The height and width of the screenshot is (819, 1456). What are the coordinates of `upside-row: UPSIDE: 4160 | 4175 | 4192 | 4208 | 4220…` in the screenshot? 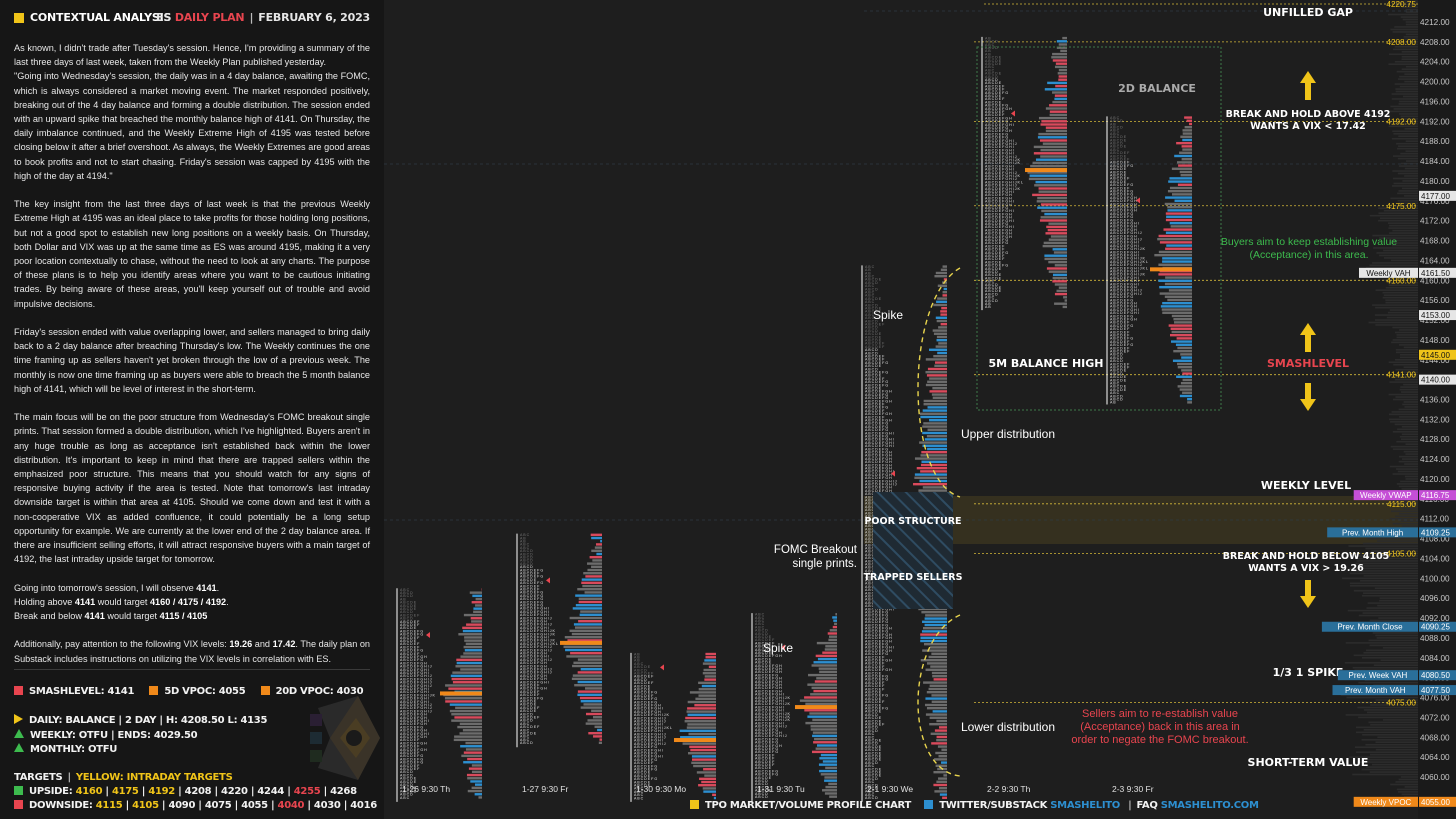 It's located at (185, 791).